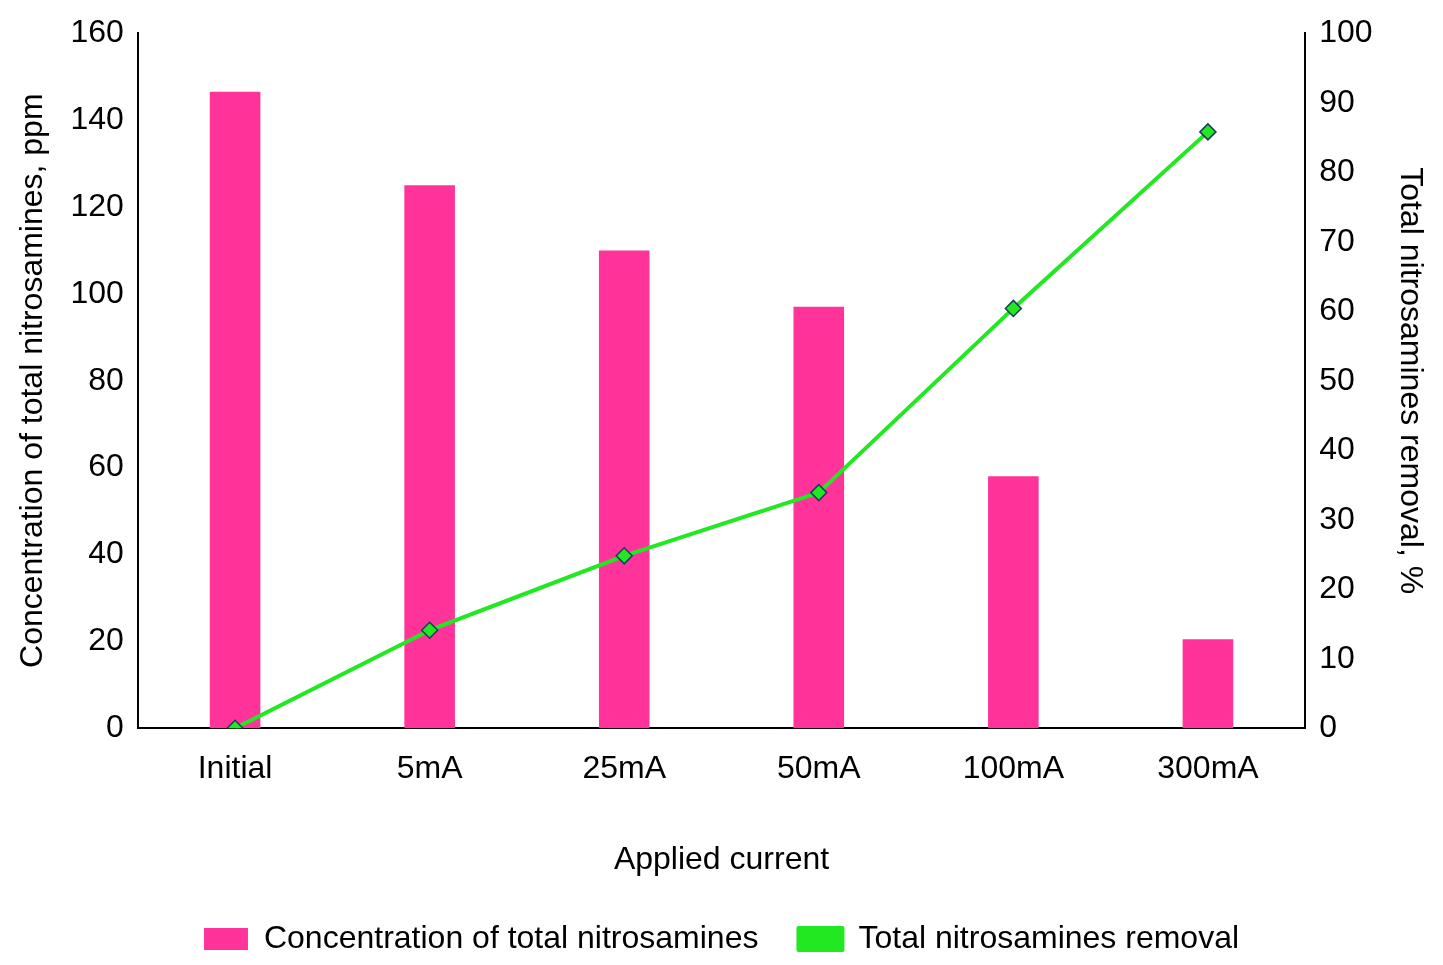 This screenshot has width=1443, height=965. Describe the element at coordinates (1337, 587) in the screenshot. I see `y2-tick-label: 20` at that location.